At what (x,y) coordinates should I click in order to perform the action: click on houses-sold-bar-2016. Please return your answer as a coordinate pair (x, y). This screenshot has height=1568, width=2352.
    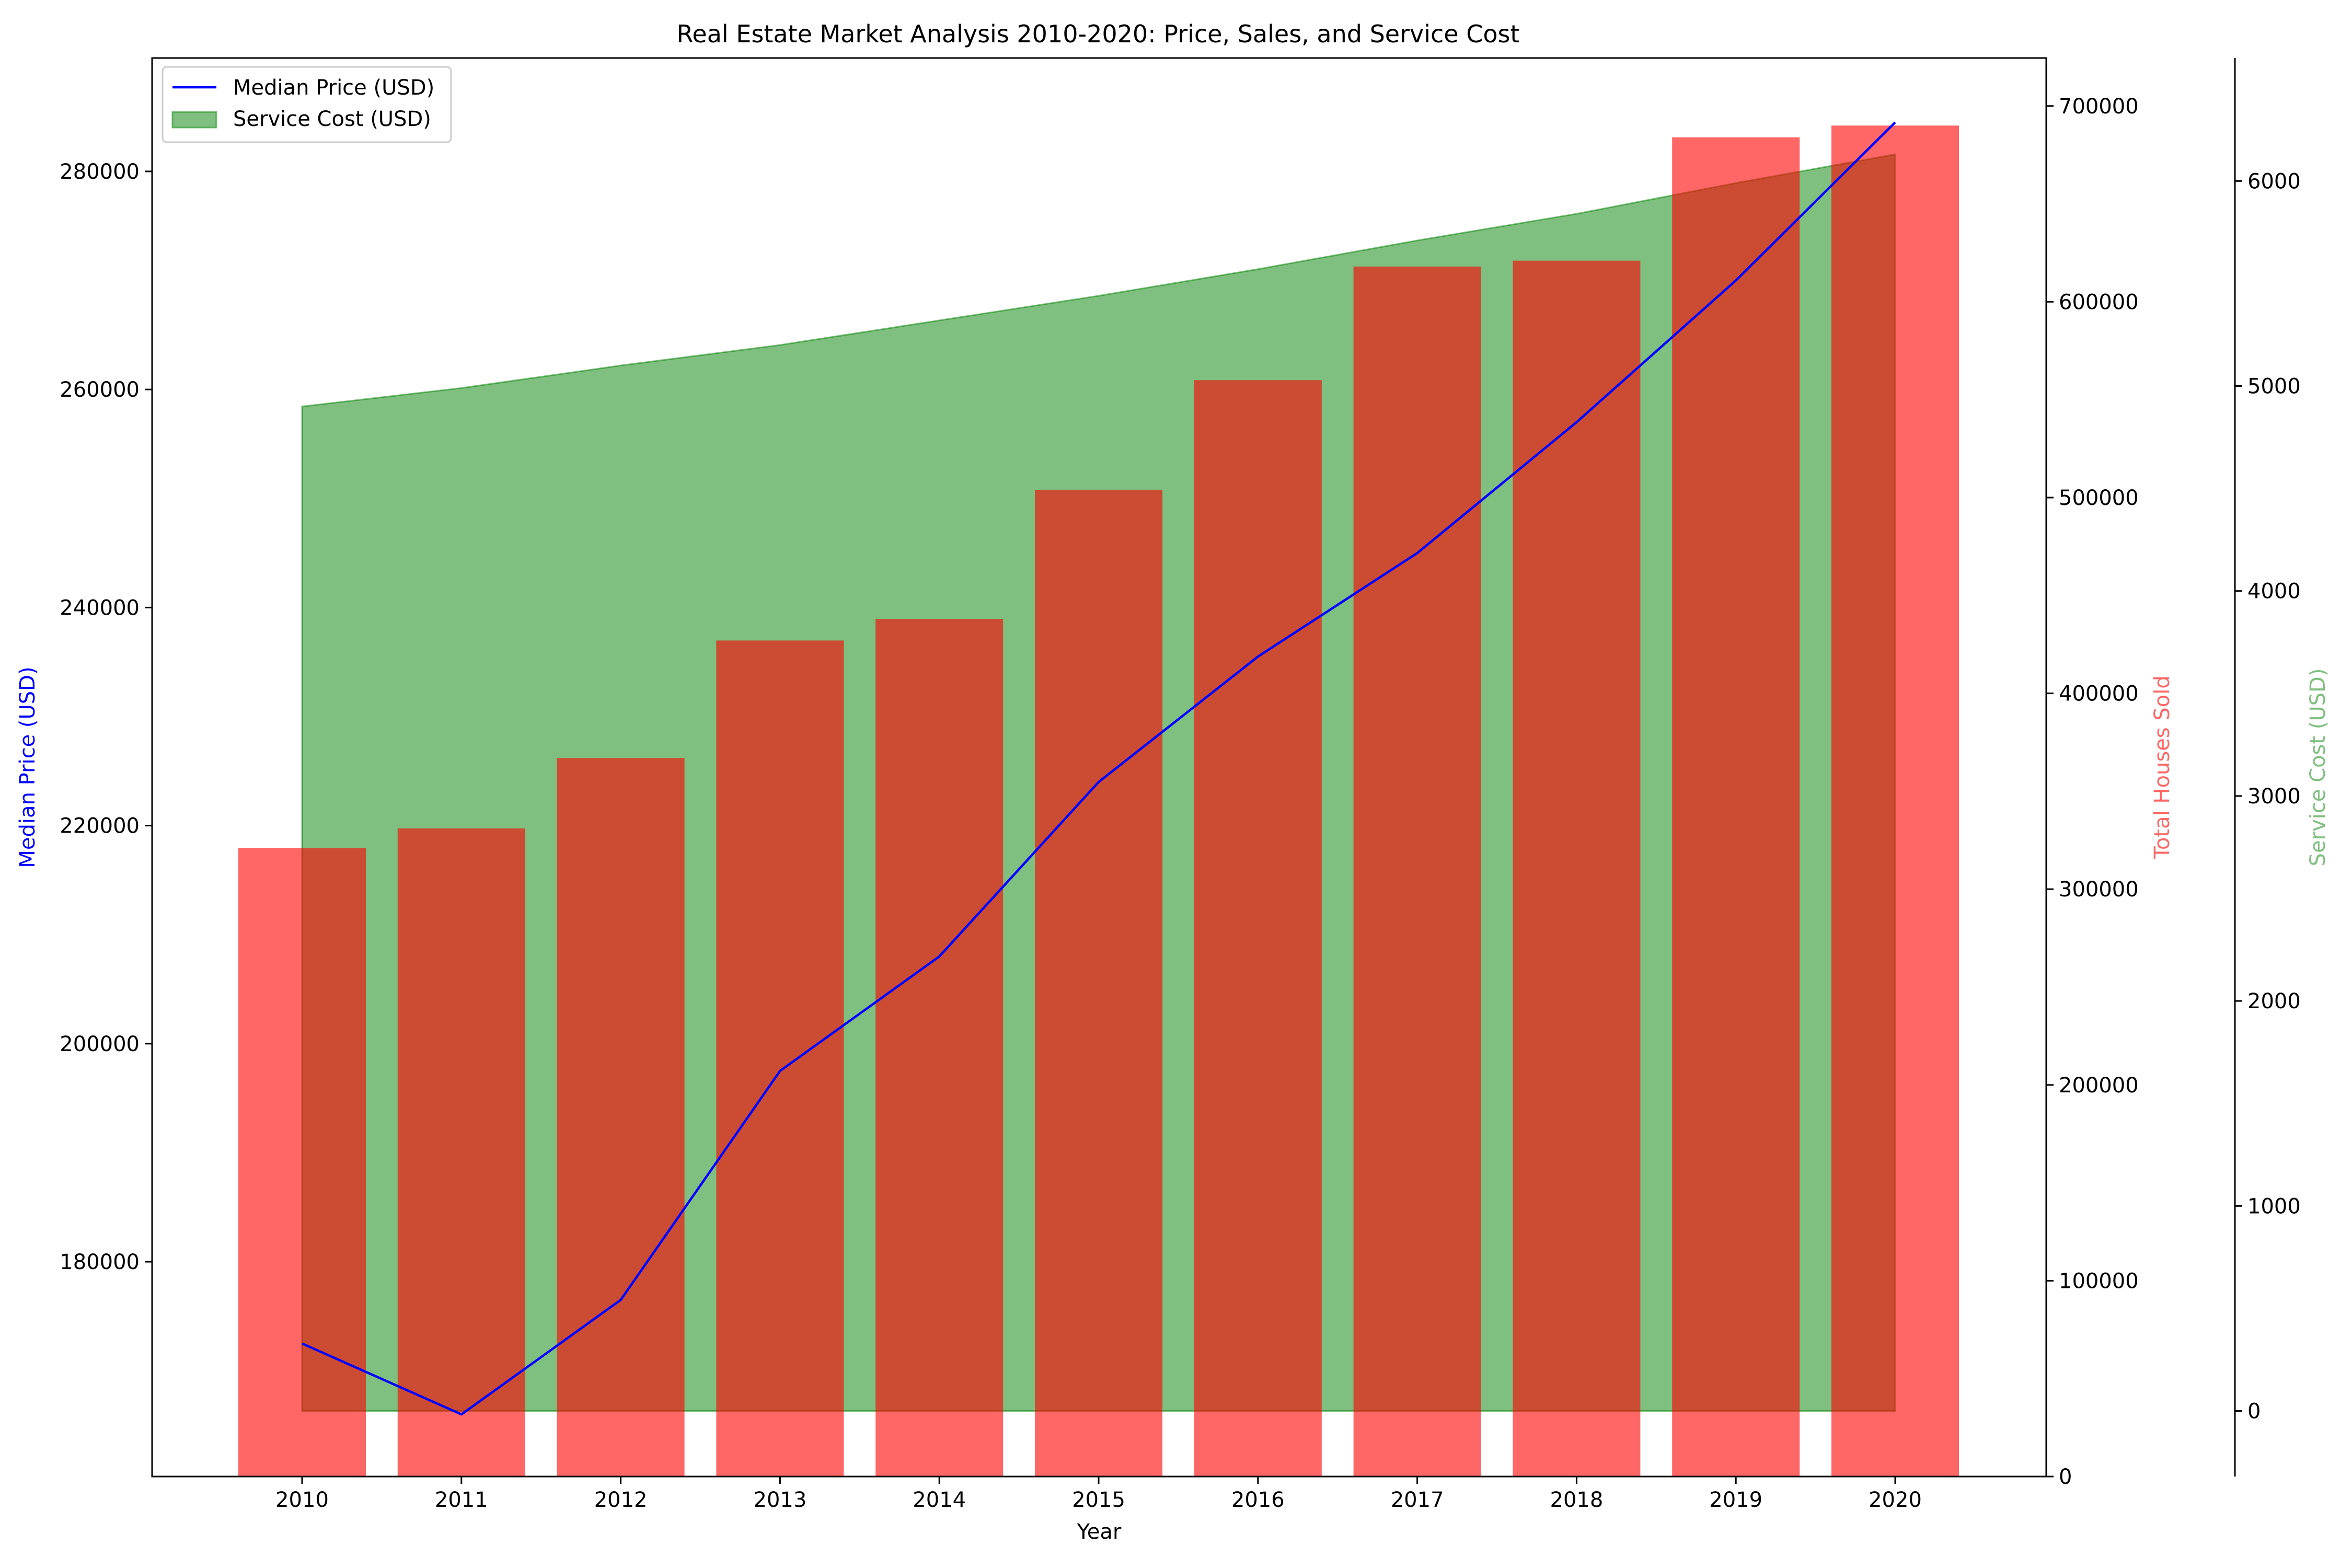
    Looking at the image, I should click on (1258, 928).